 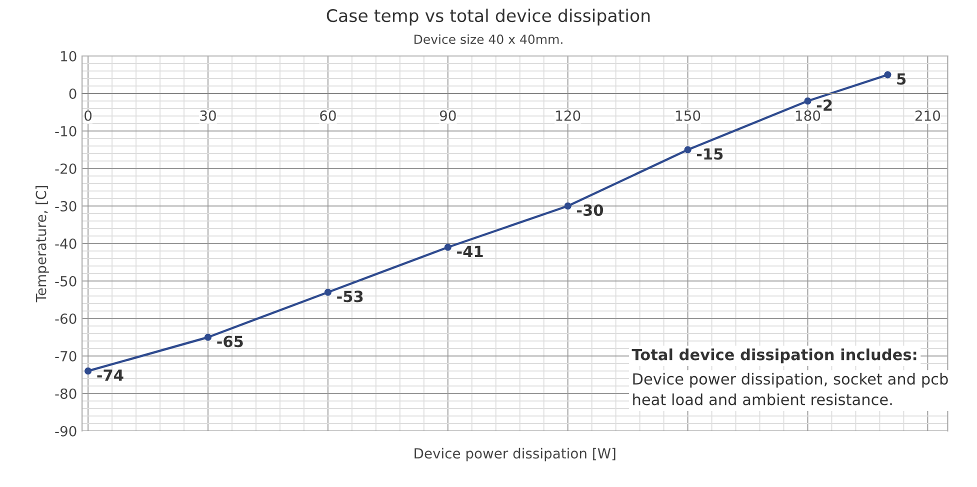 I want to click on data-label: 5, so click(x=901, y=79).